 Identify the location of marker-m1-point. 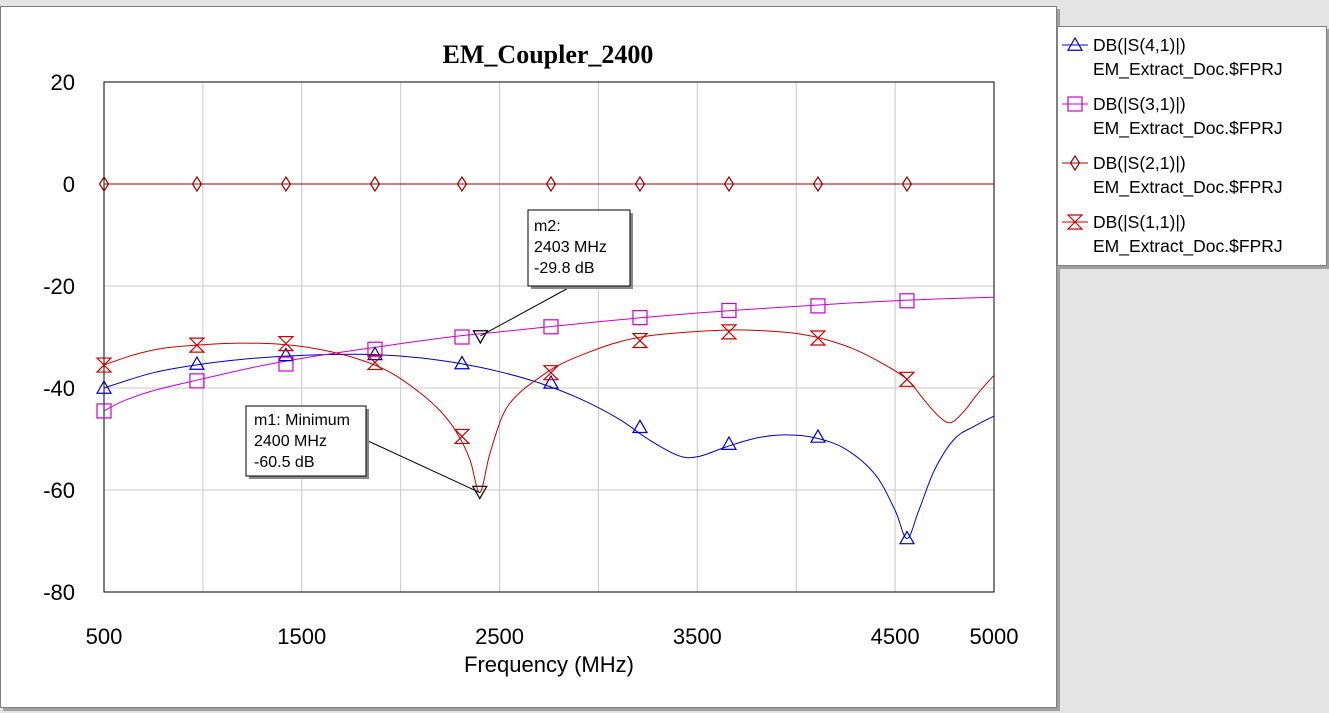
(479, 492).